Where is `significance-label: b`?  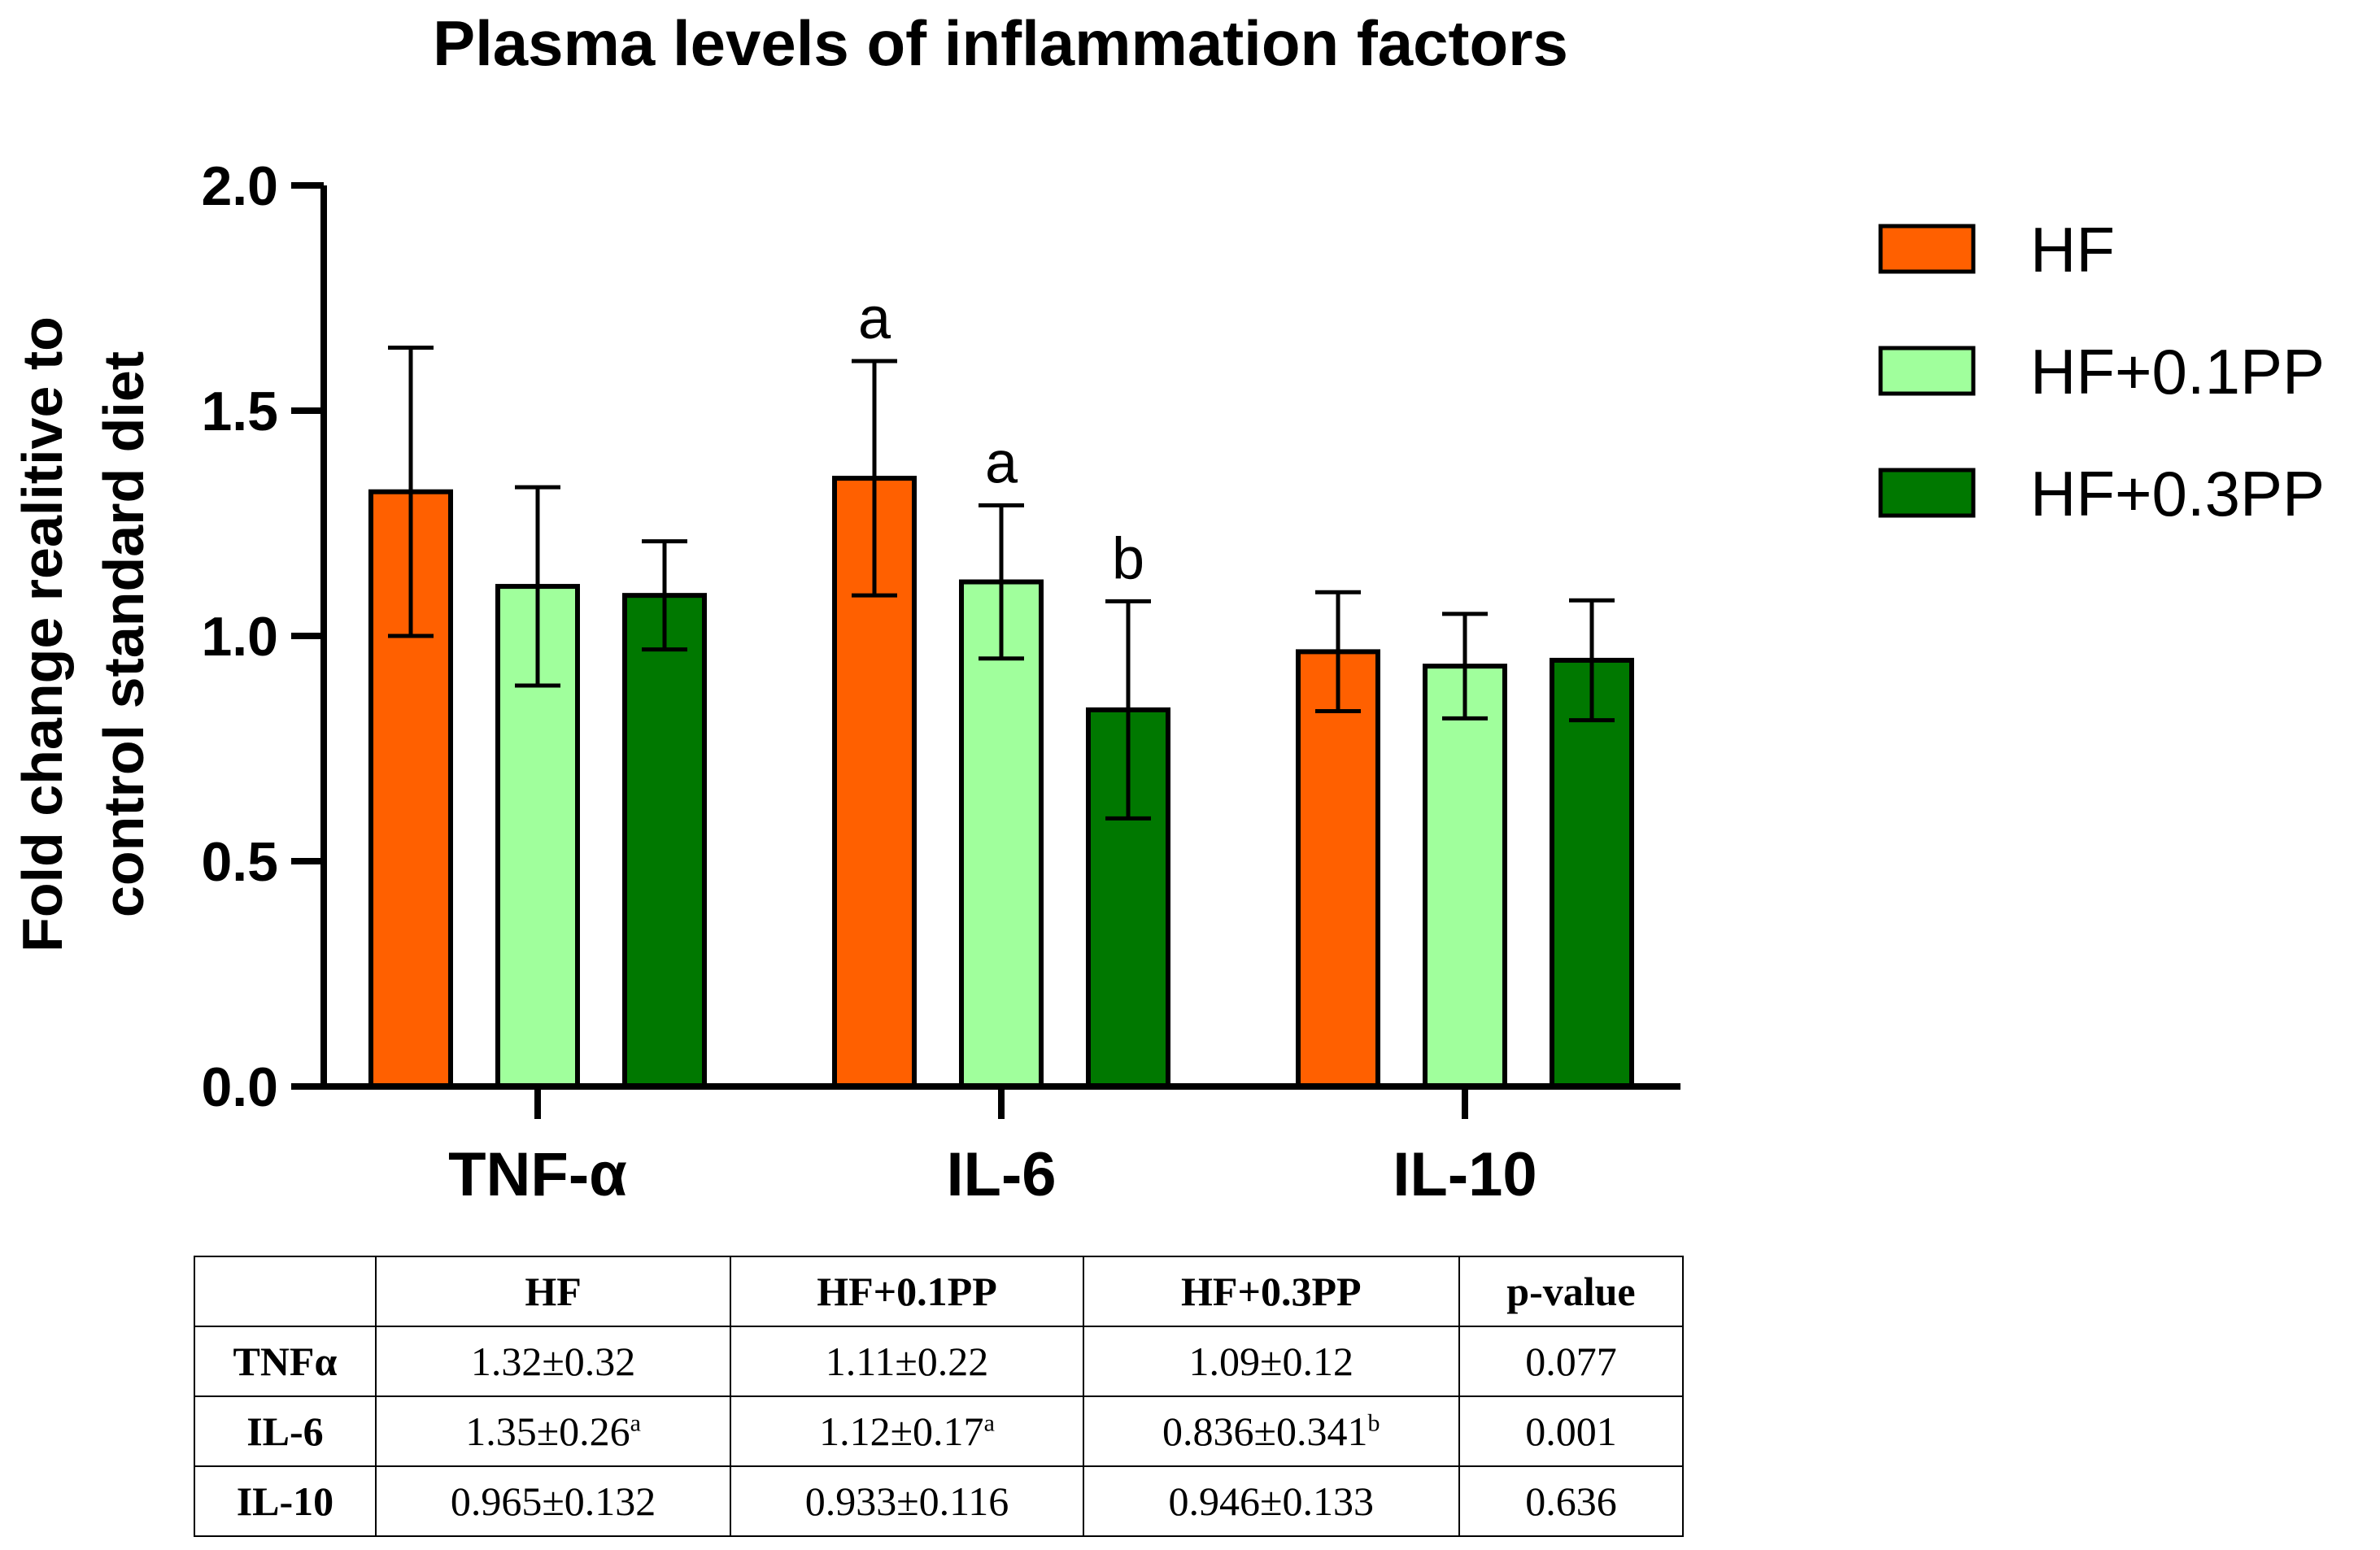 significance-label: b is located at coordinates (1128, 558).